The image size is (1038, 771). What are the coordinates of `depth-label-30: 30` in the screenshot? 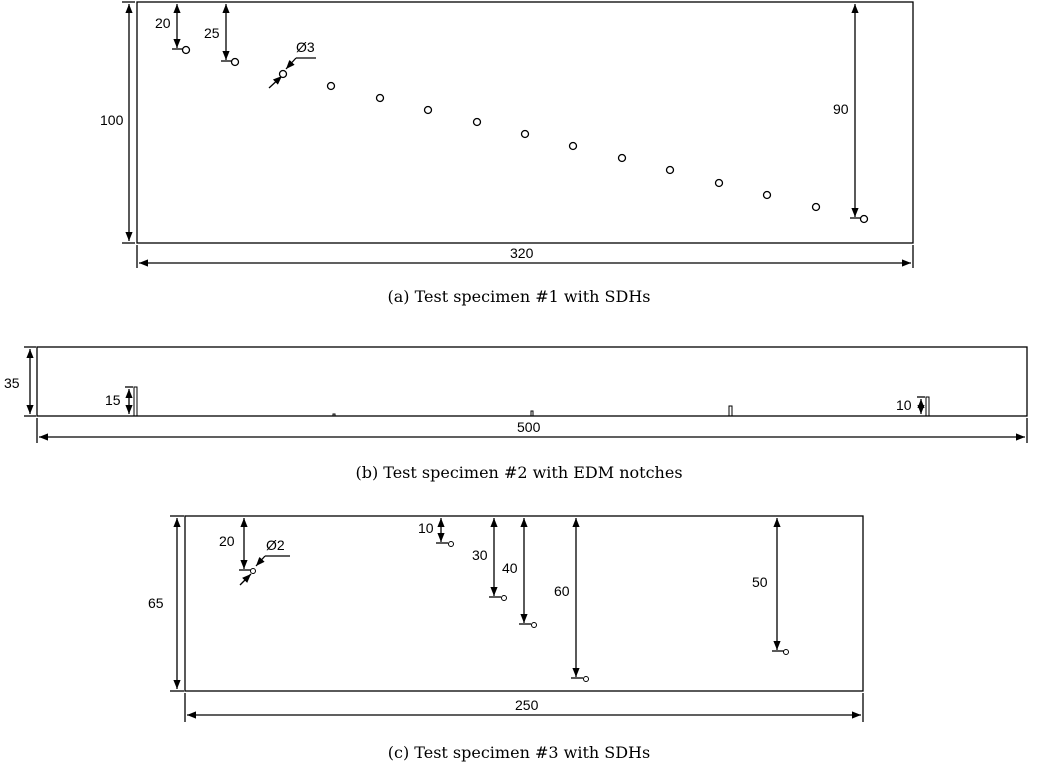 It's located at (480, 555).